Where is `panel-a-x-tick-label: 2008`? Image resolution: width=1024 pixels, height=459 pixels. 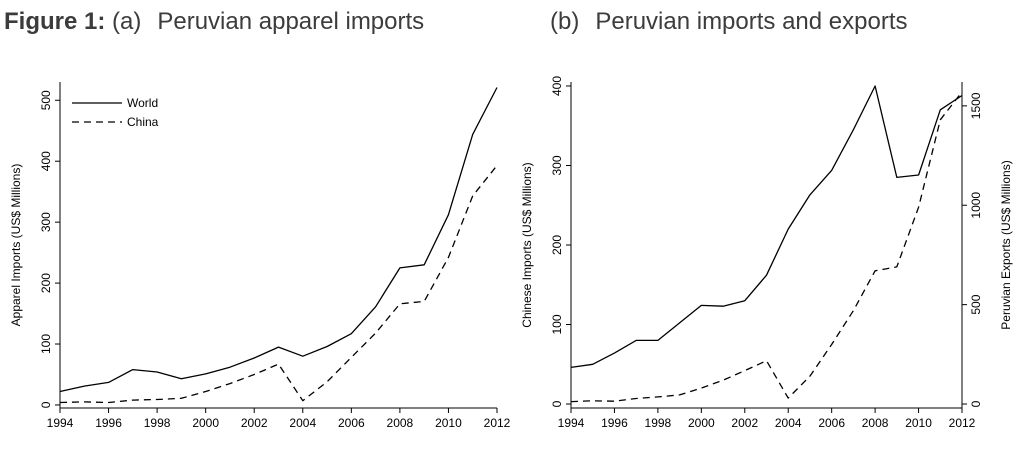
panel-a-x-tick-label: 2008 is located at coordinates (400, 423).